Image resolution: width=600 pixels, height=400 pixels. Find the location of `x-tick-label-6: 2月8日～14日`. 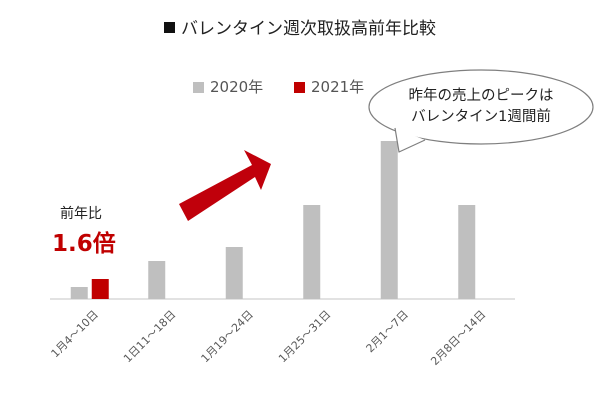

x-tick-label-6: 2月8日～14日 is located at coordinates (458, 338).